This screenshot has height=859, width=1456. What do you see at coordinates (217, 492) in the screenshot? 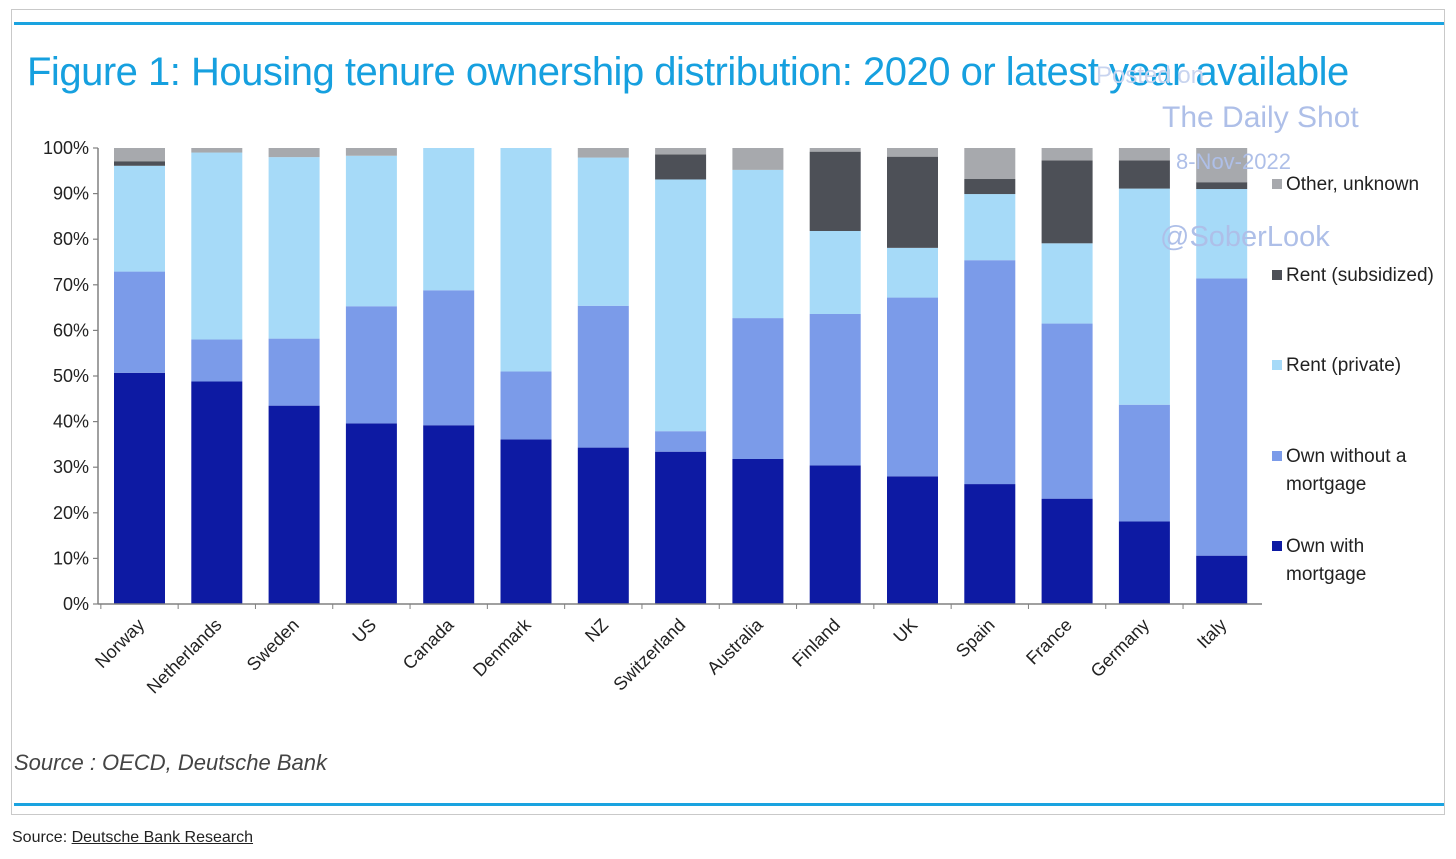
I see `bar-netherlands-own-with-mortgage` at bounding box center [217, 492].